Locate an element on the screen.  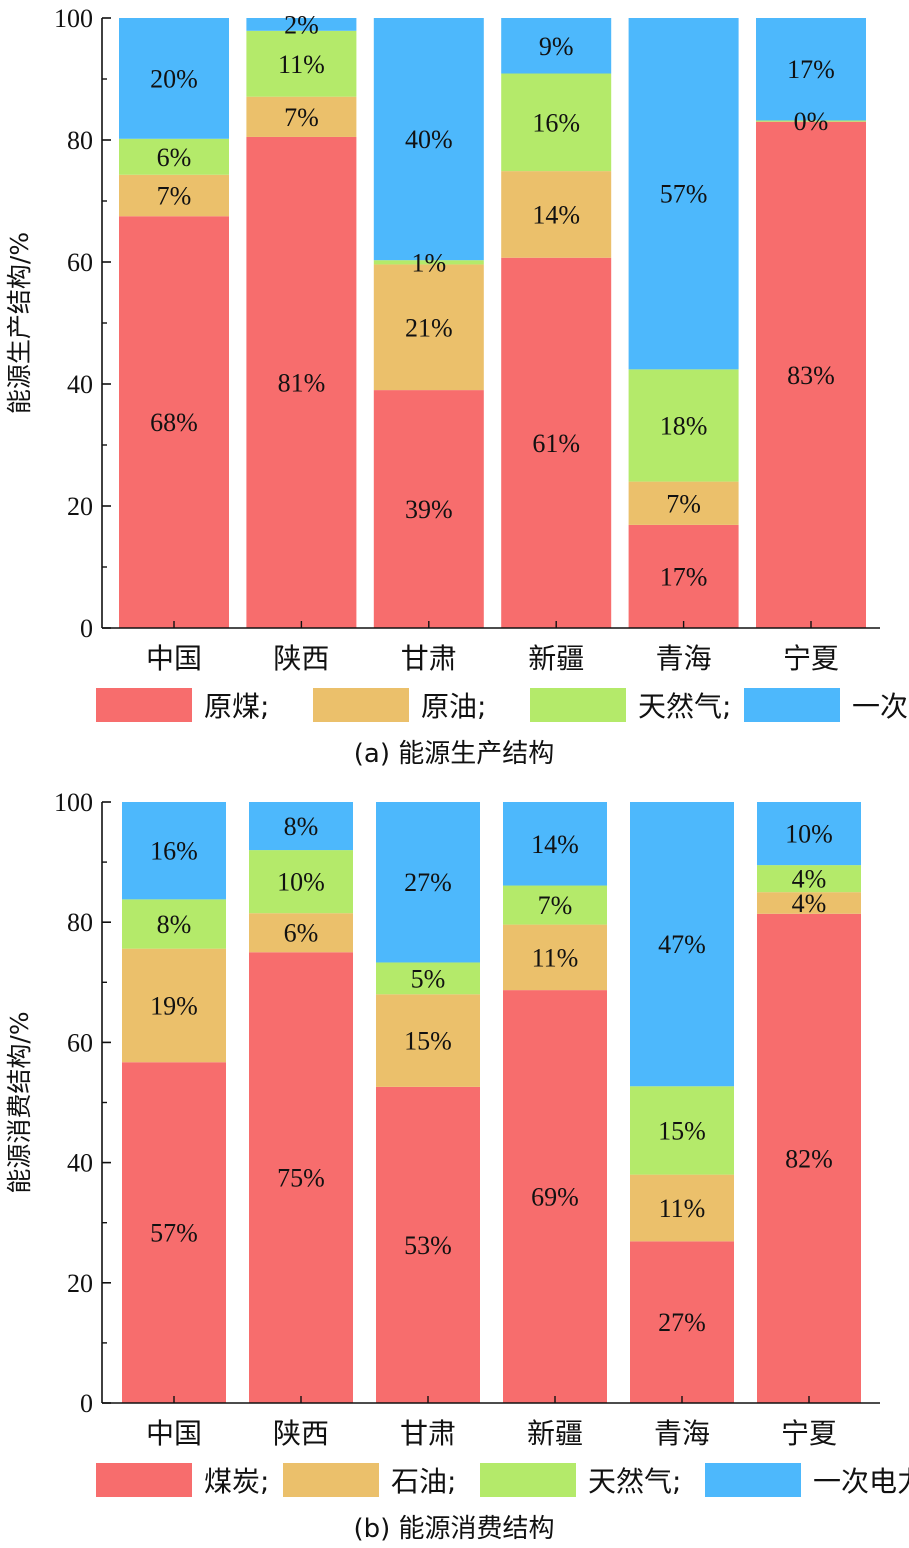
data-label: 5% is located at coordinates (428, 978).